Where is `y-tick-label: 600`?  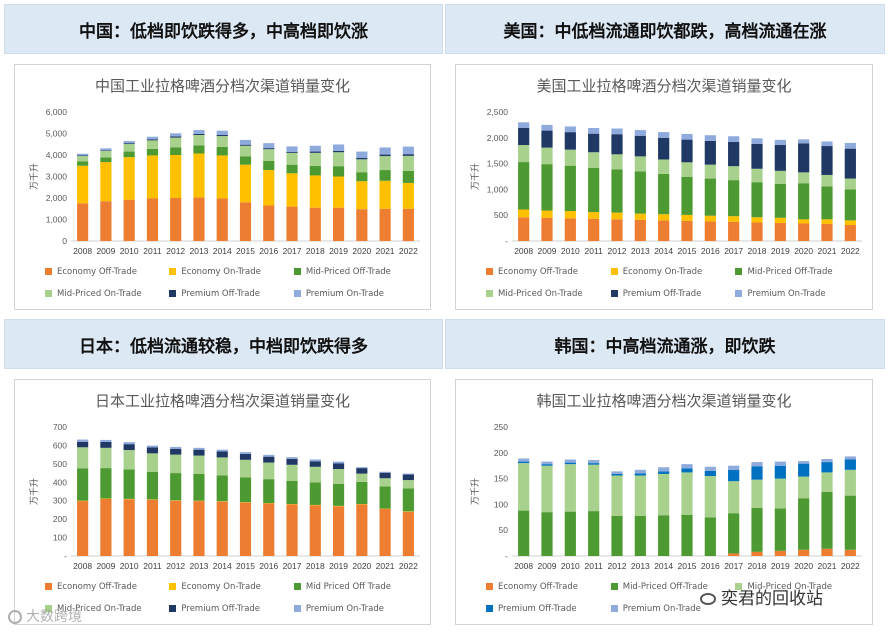
y-tick-label: 600 is located at coordinates (60, 445).